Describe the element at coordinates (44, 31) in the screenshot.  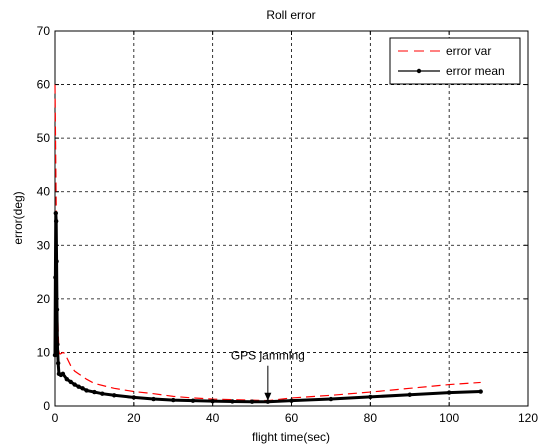
I see `y-tick-label: 70` at that location.